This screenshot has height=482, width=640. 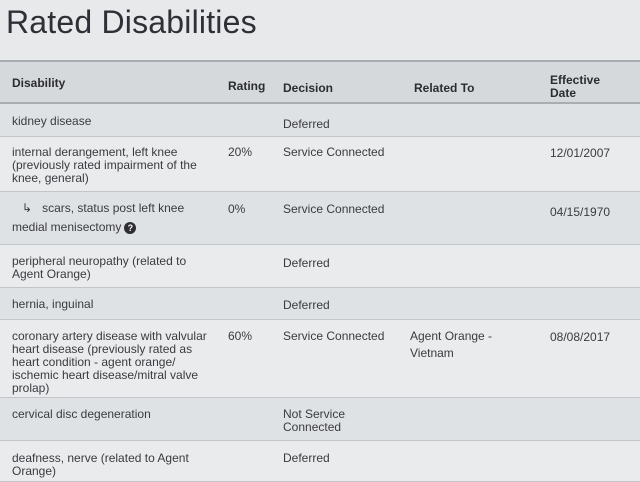 I want to click on related-to-value: Agent Orange - Vietnam, so click(x=451, y=344).